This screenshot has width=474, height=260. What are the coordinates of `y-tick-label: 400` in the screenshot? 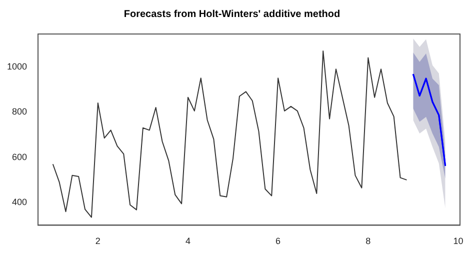 It's located at (20, 202).